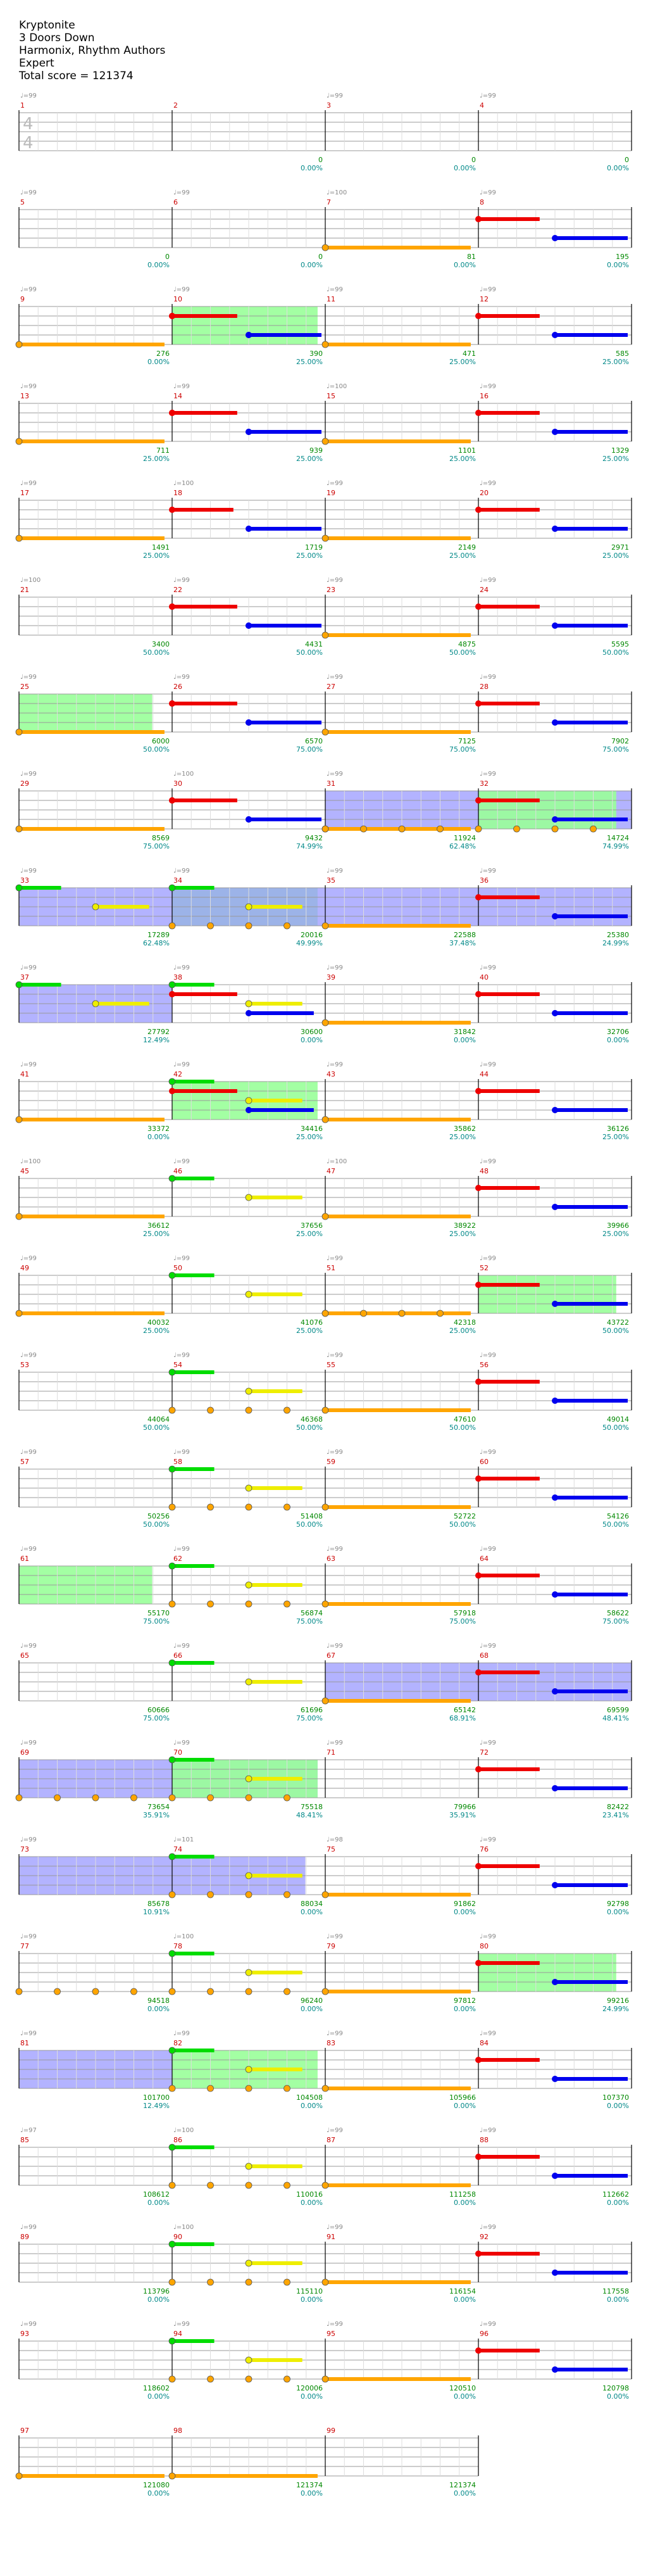 This screenshot has width=648, height=2576. Describe the element at coordinates (309, 1137) in the screenshot. I see `sp-meter-percent: 25.00%` at that location.